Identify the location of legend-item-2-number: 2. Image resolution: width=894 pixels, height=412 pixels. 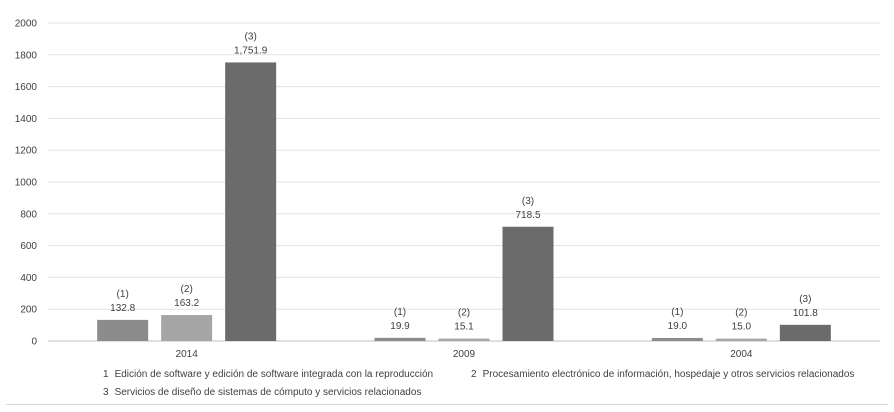
(474, 374).